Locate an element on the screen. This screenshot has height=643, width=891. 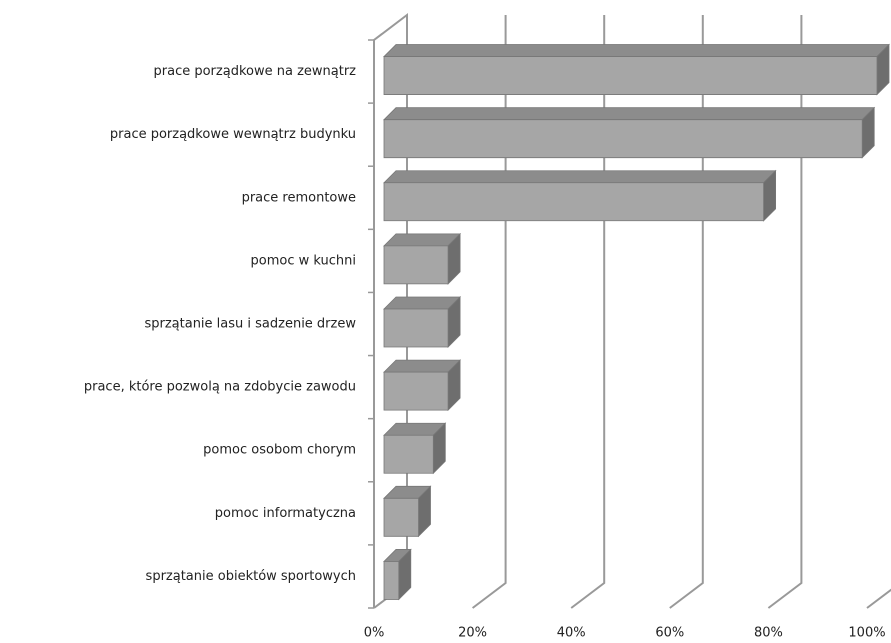
y-tick-label: pomoc w kuchni is located at coordinates (303, 260).